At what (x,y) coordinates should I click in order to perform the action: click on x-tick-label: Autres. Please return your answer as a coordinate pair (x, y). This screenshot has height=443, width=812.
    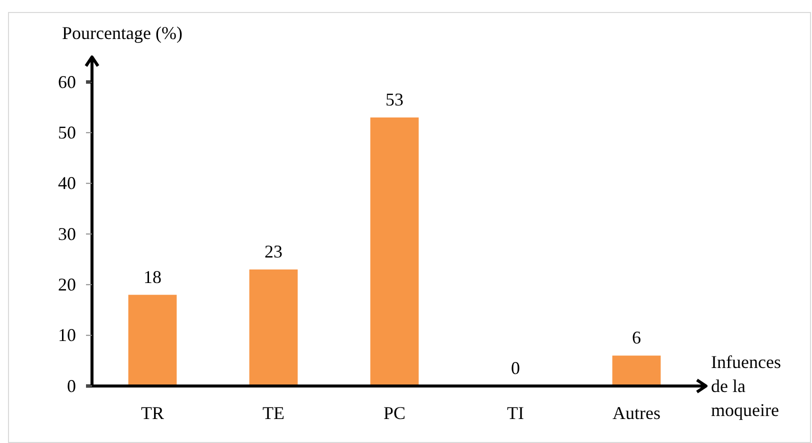
    Looking at the image, I should click on (636, 412).